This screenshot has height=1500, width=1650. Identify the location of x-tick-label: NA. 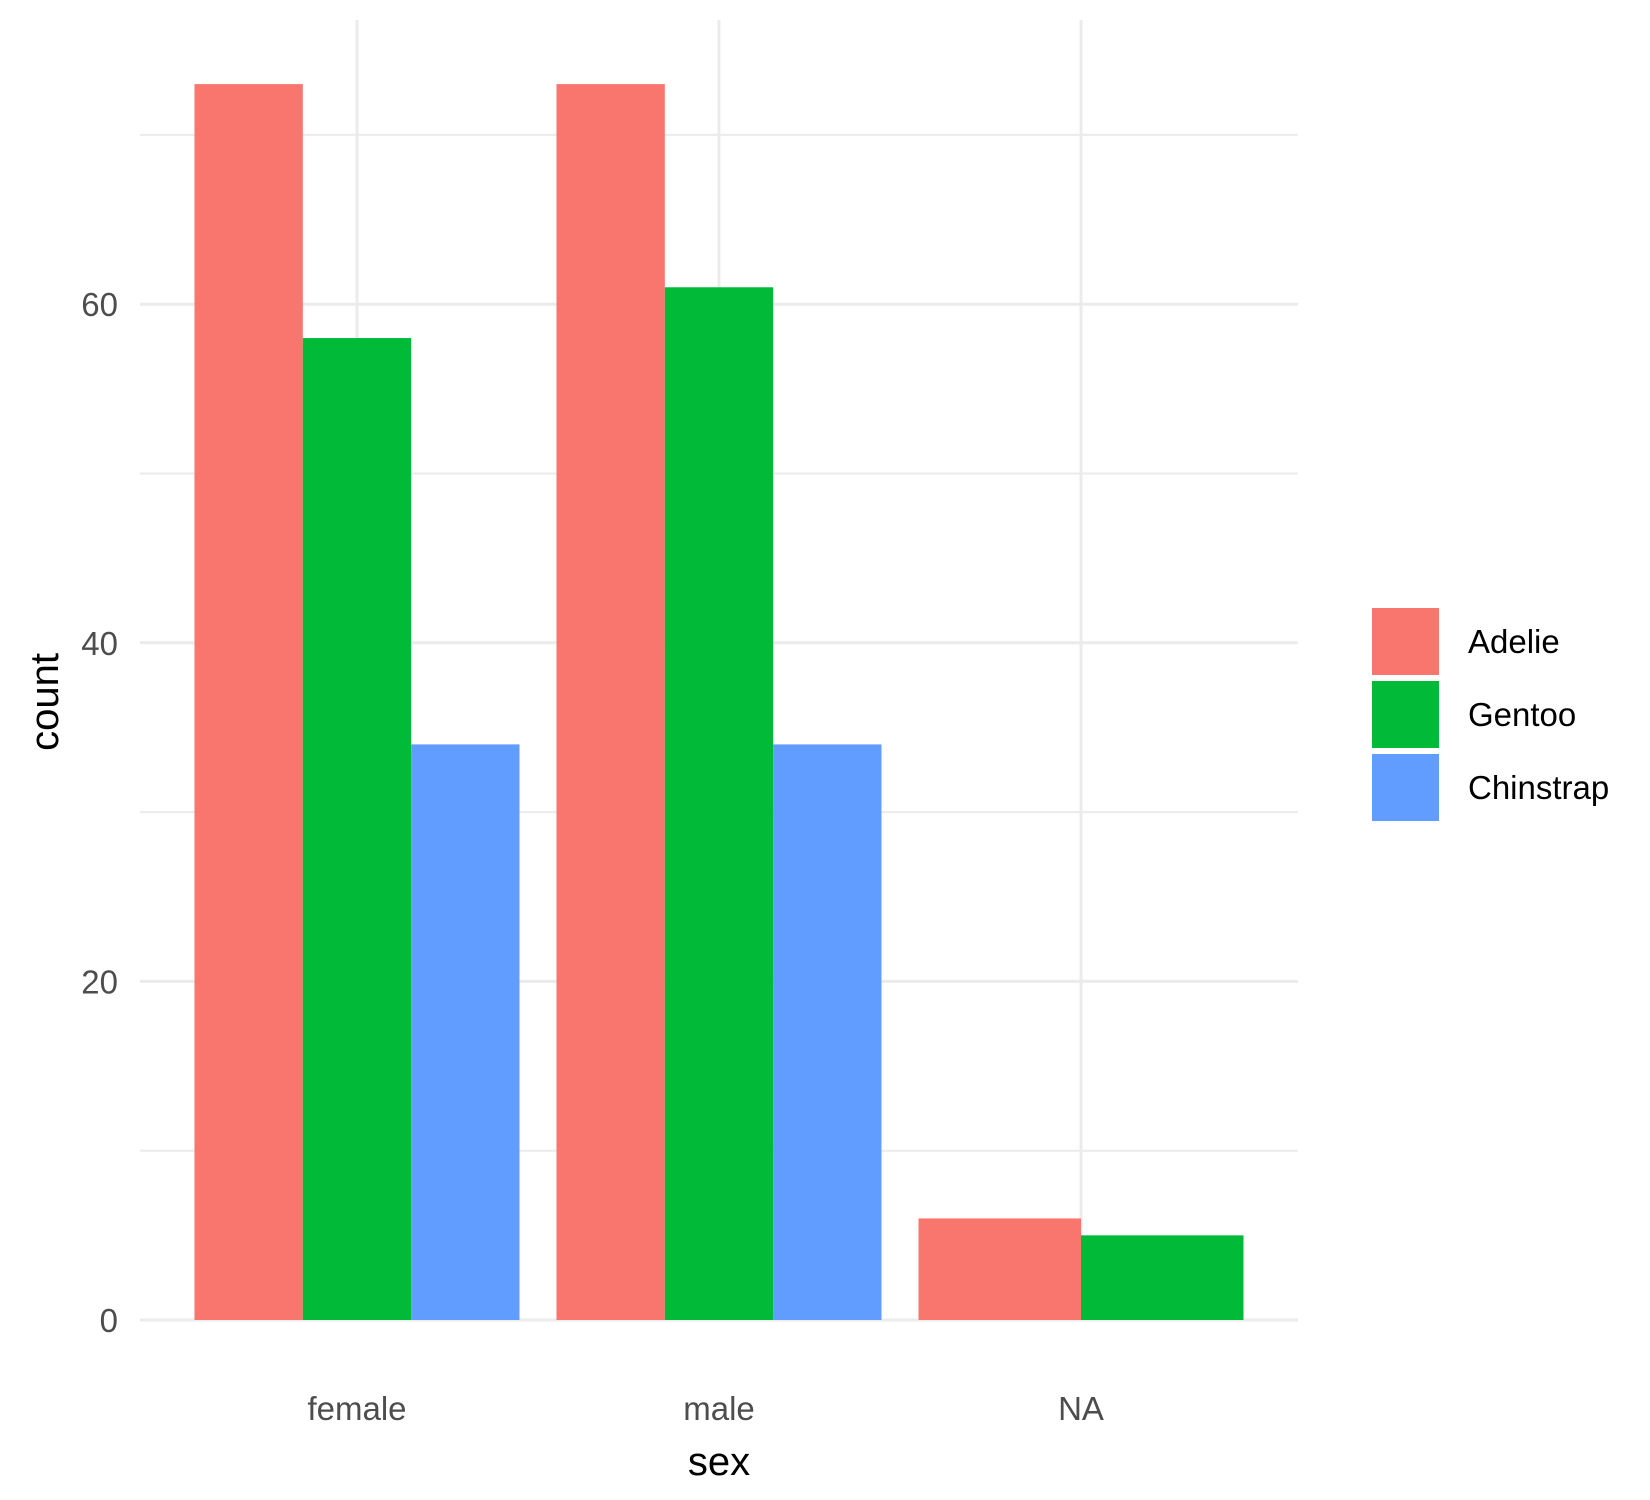
(1081, 1408).